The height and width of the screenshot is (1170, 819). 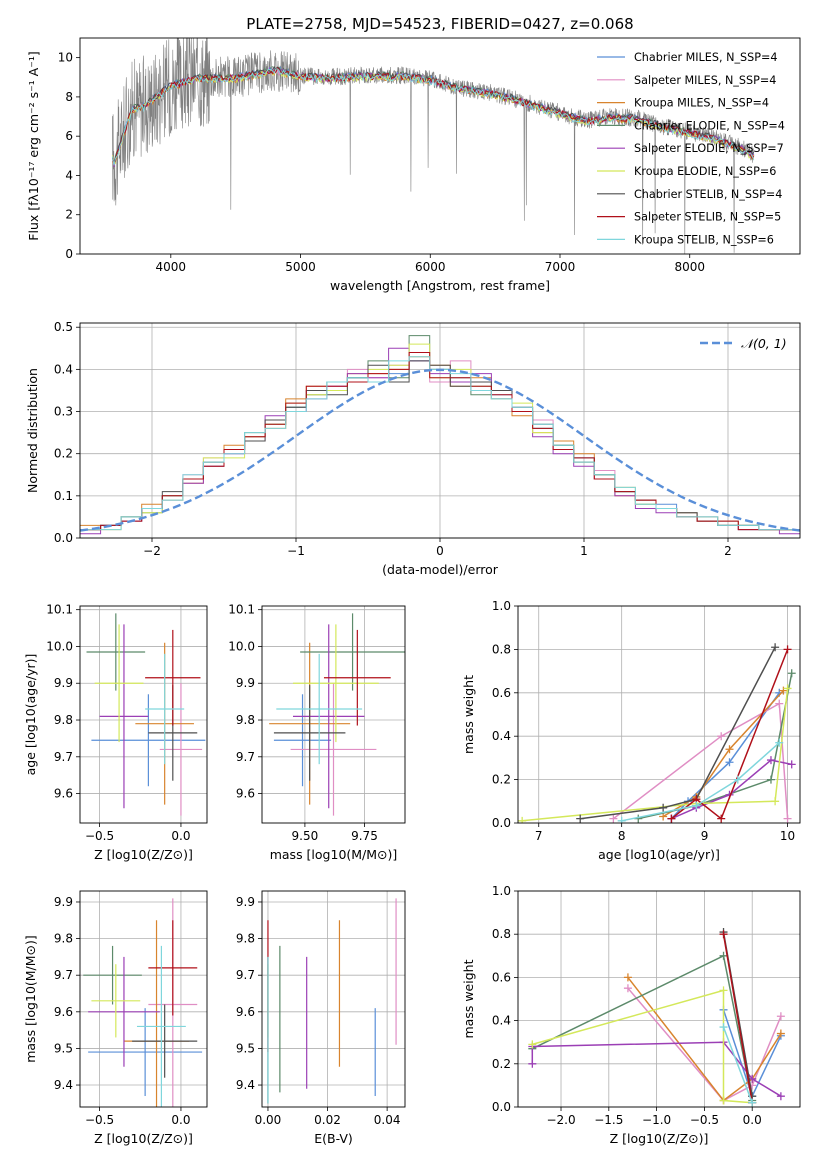 What do you see at coordinates (560, 267) in the screenshot?
I see `x-tick-label: 7000` at bounding box center [560, 267].